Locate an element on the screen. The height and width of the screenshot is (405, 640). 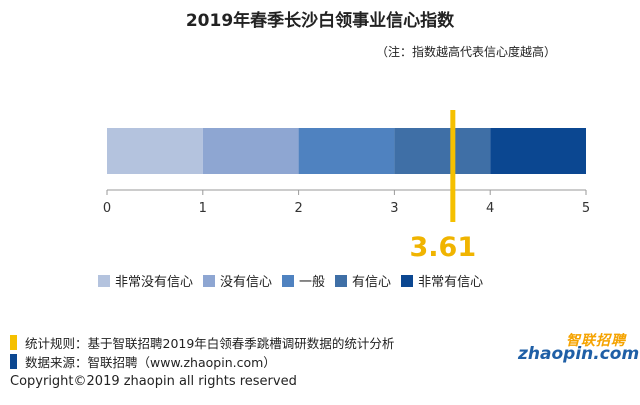
chart-note: （注：指数越高代表信心度越高） is located at coordinates (465, 52).